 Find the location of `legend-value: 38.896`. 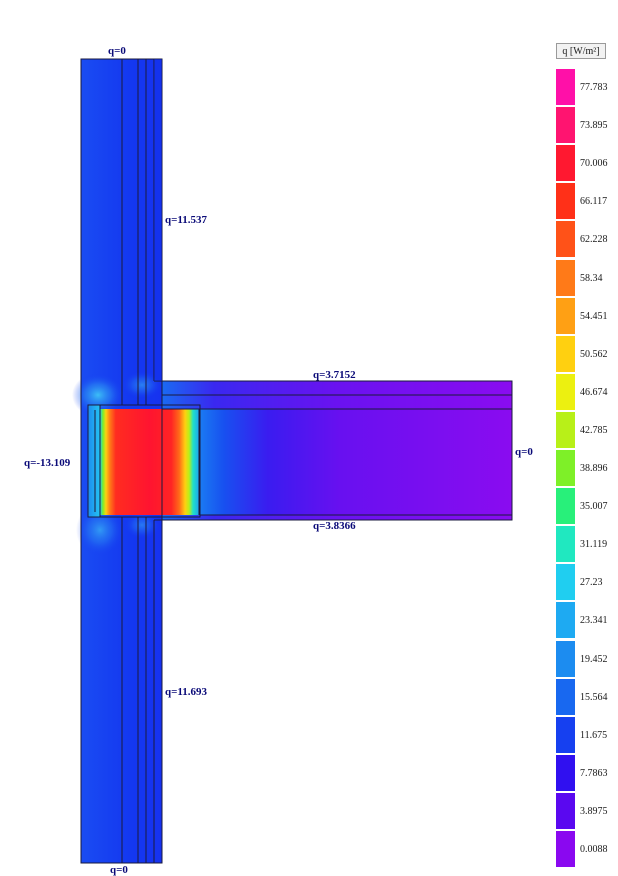

legend-value: 38.896 is located at coordinates (594, 468).